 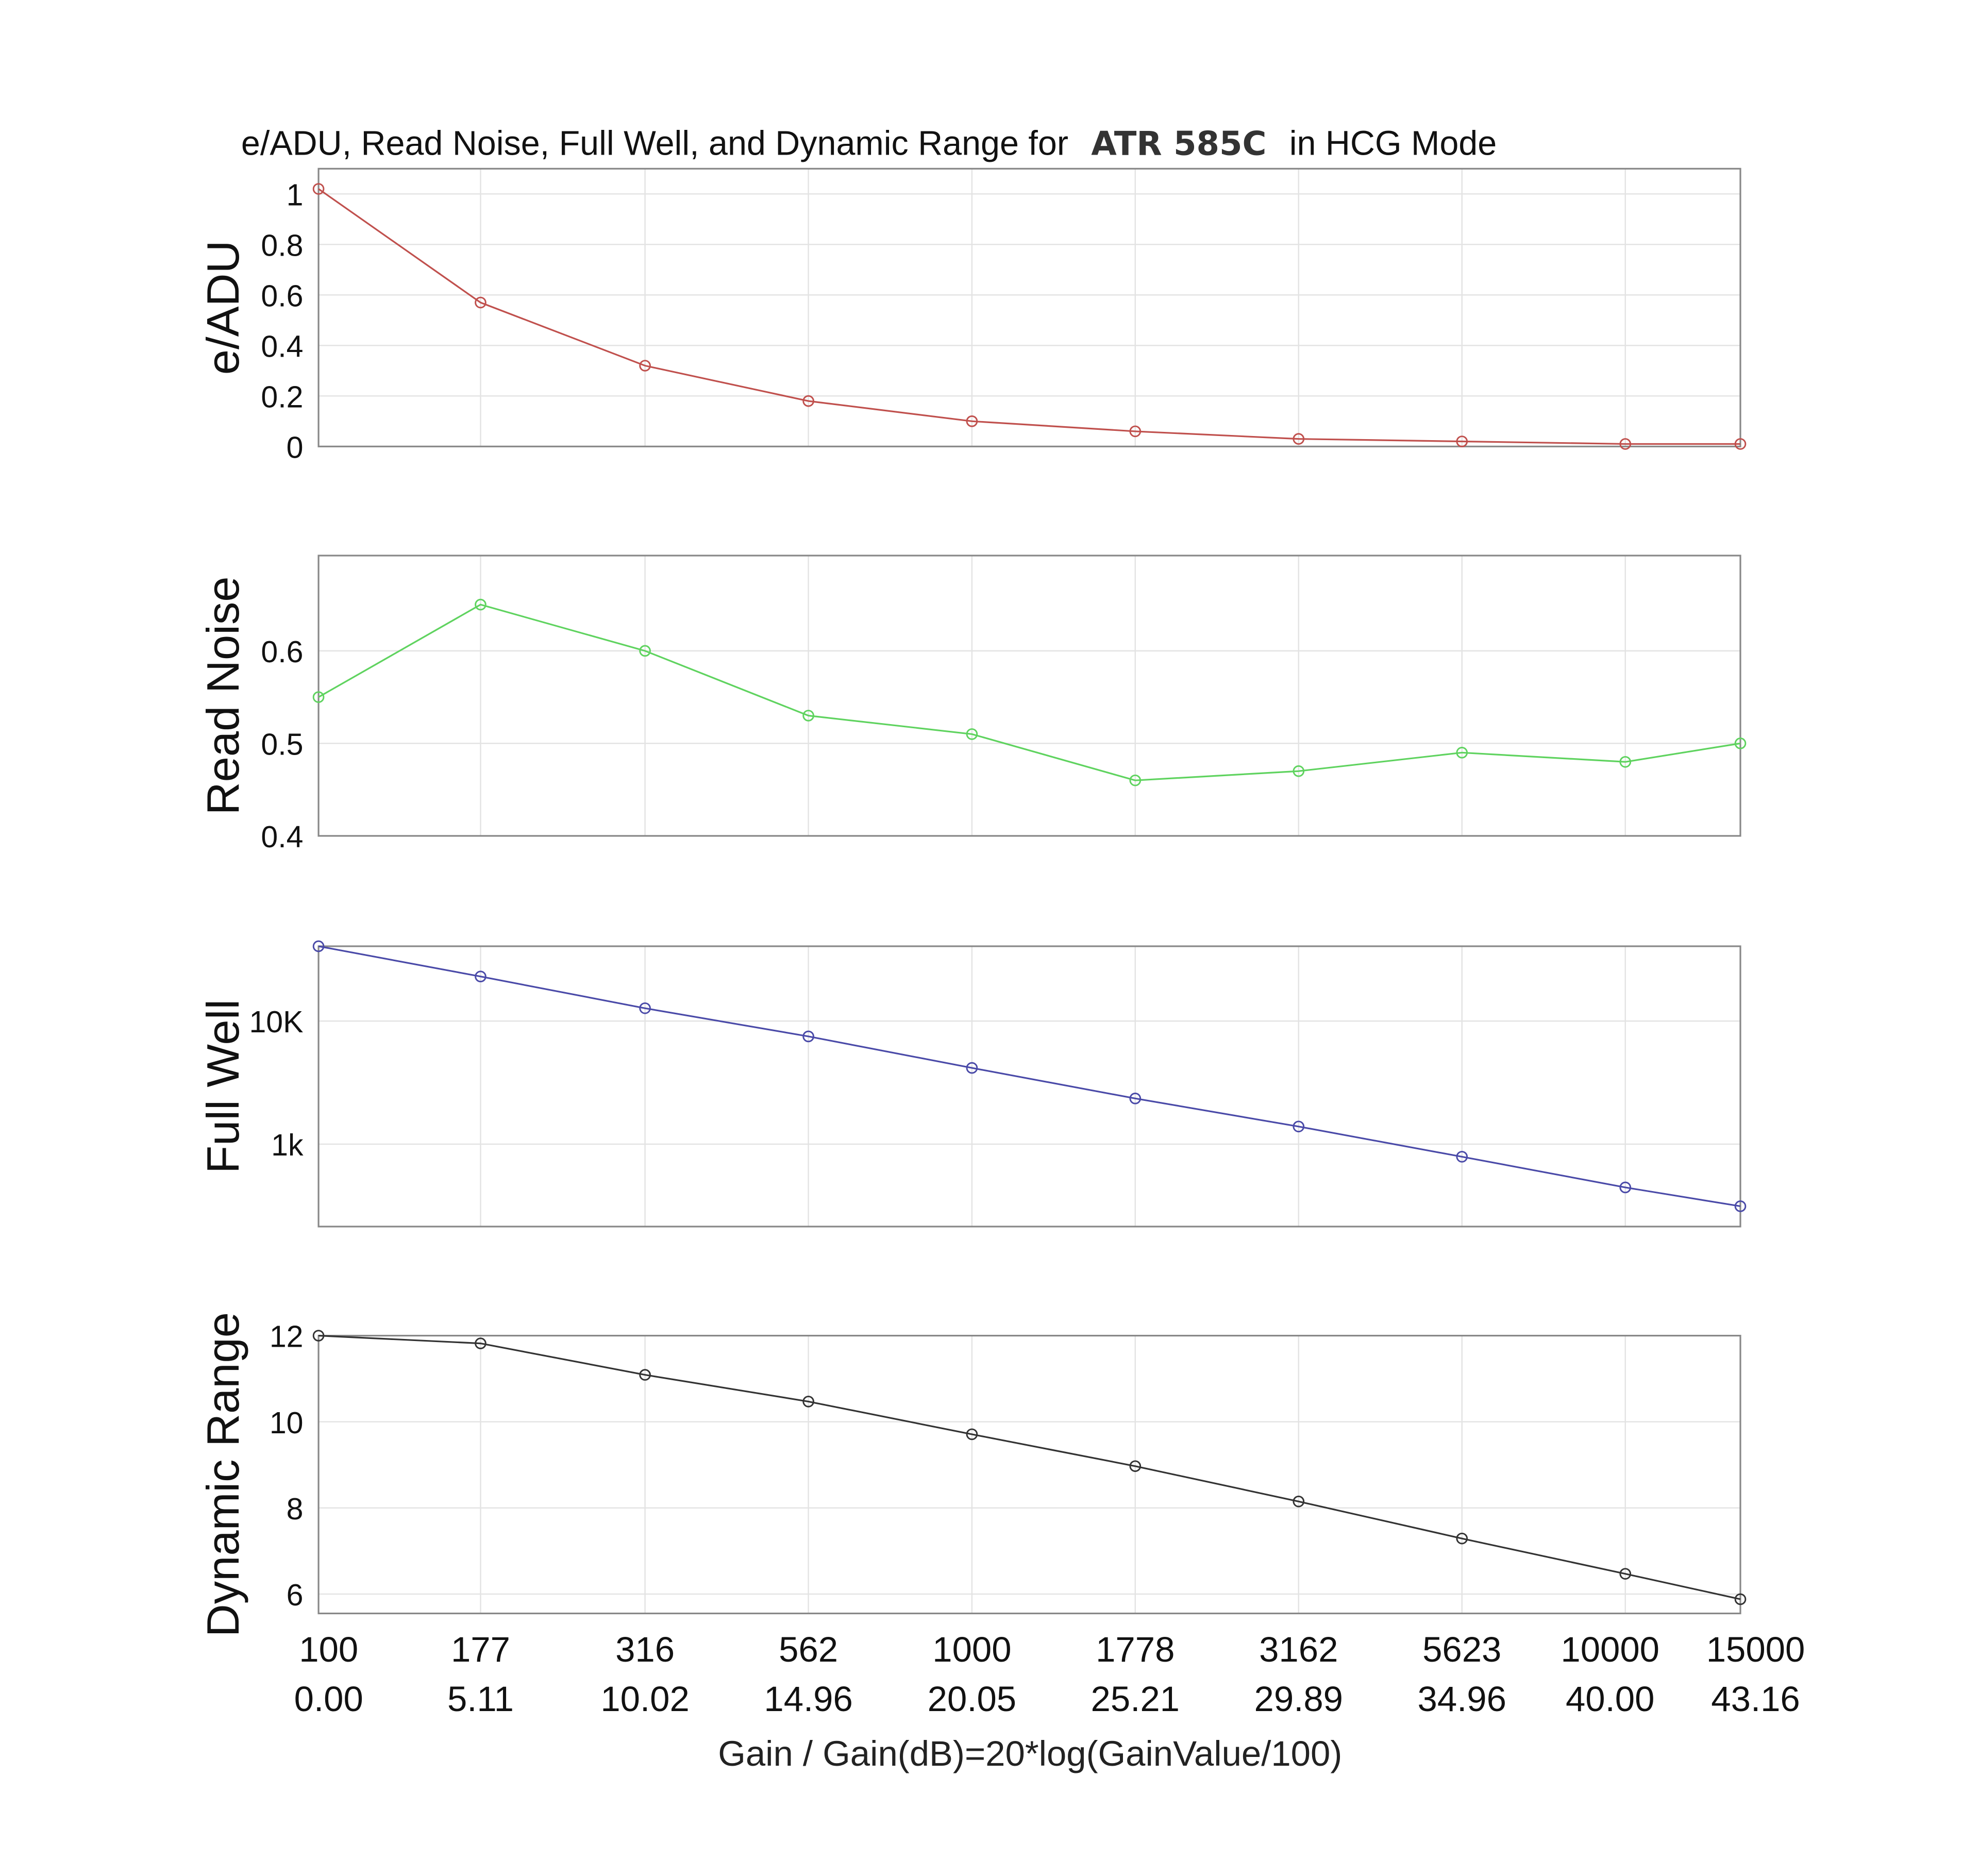 I want to click on panel-read-noise: 0.4 0.5 0.6 Read Noise, so click(x=972, y=704).